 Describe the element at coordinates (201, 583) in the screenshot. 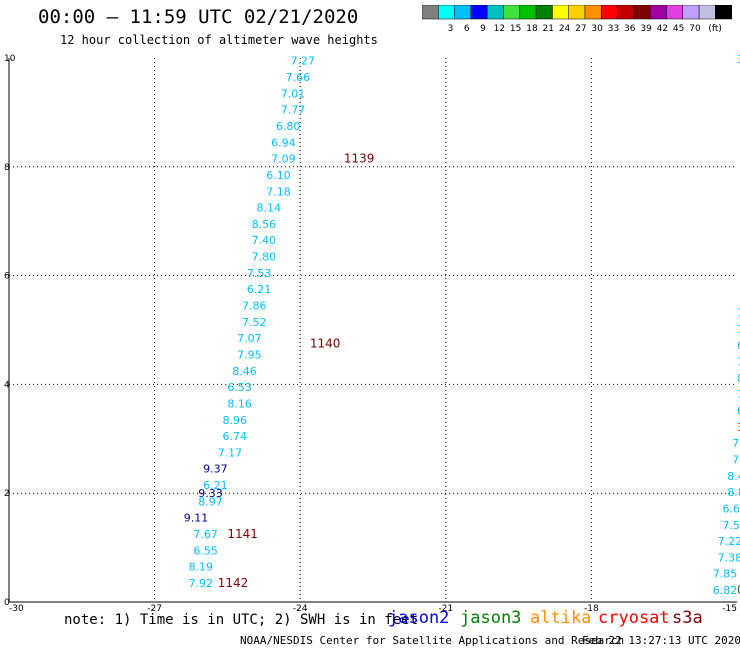

I see `swh-value-label: 7.92` at that location.